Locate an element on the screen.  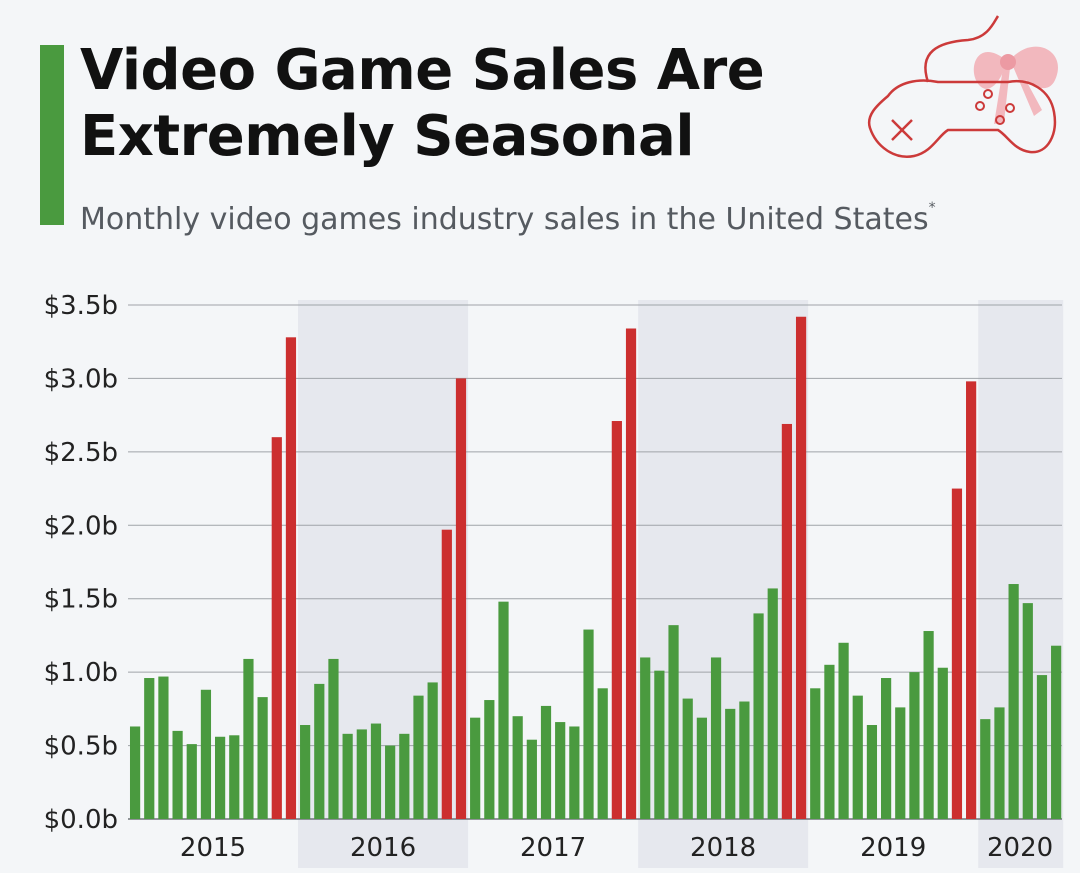
y-tick-label: $0.5b is located at coordinates (81, 747).